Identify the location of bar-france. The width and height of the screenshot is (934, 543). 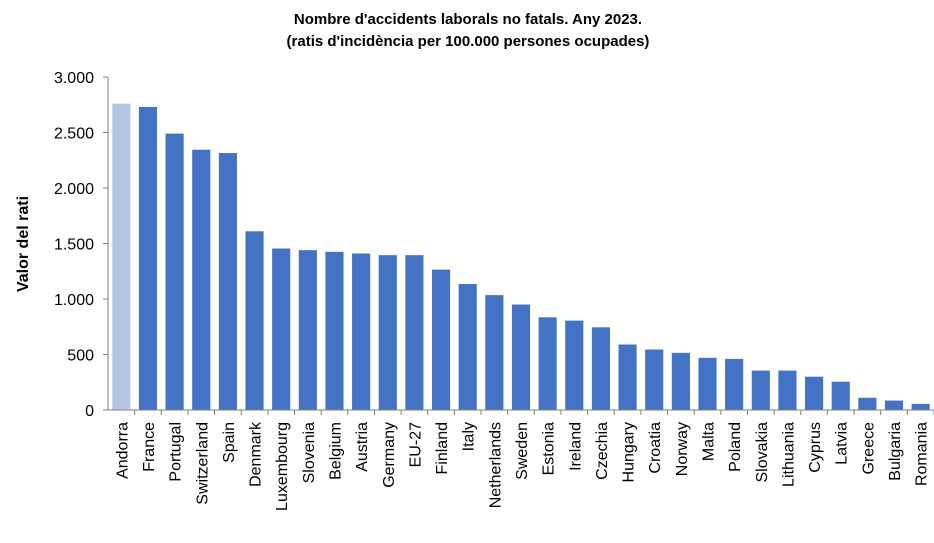
(148, 258).